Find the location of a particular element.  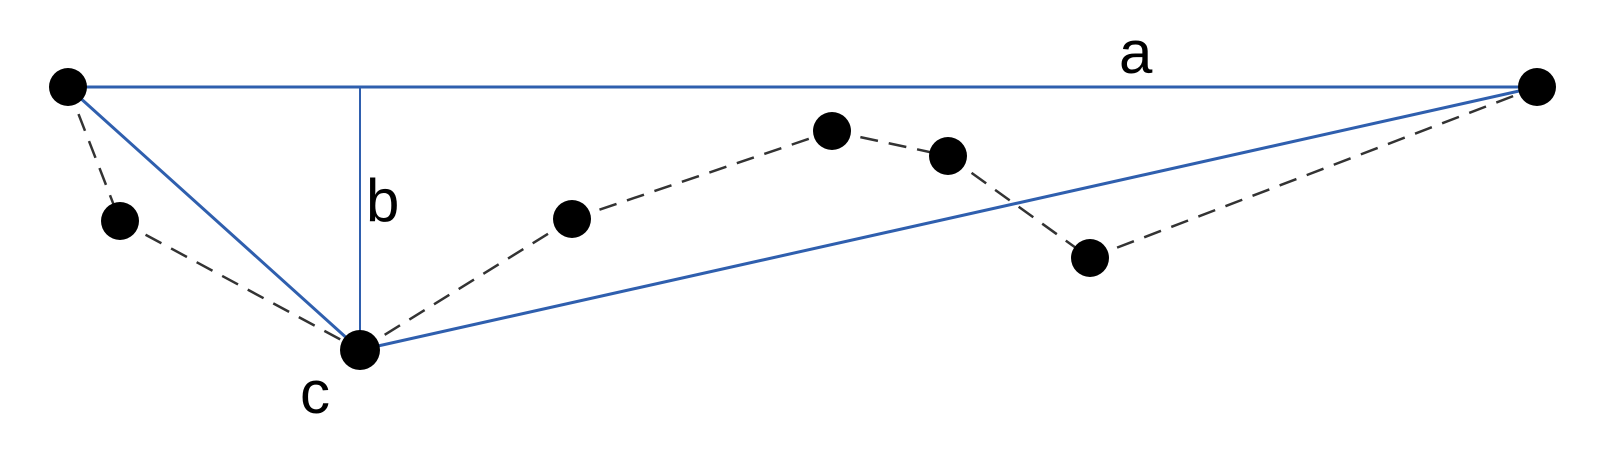

vertex-right is located at coordinates (1537, 87).